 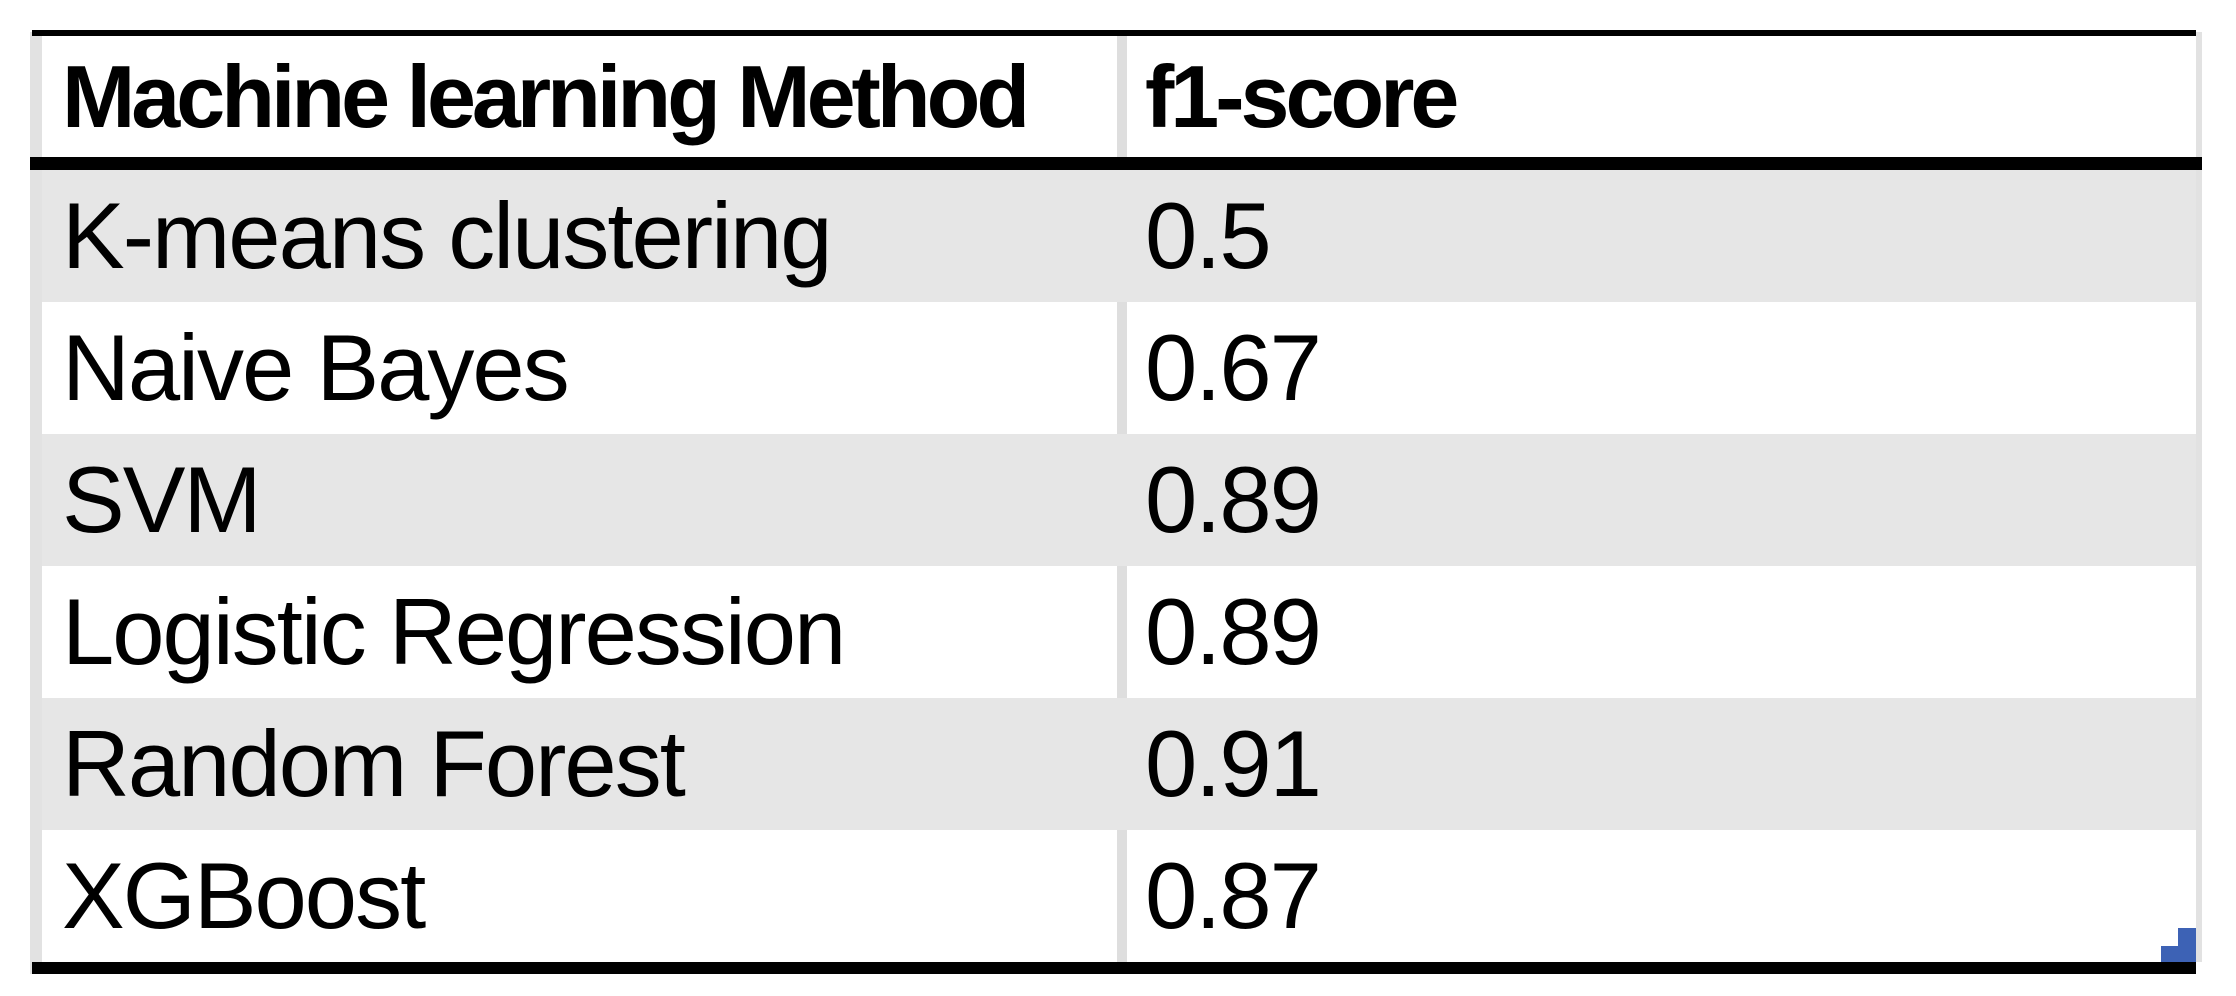 I want to click on table-left-border, so click(x=36, y=503).